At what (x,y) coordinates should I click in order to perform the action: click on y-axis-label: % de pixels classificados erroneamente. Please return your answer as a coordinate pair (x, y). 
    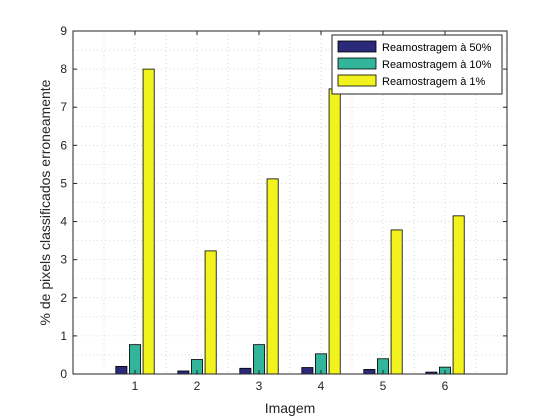
    Looking at the image, I should click on (45, 202).